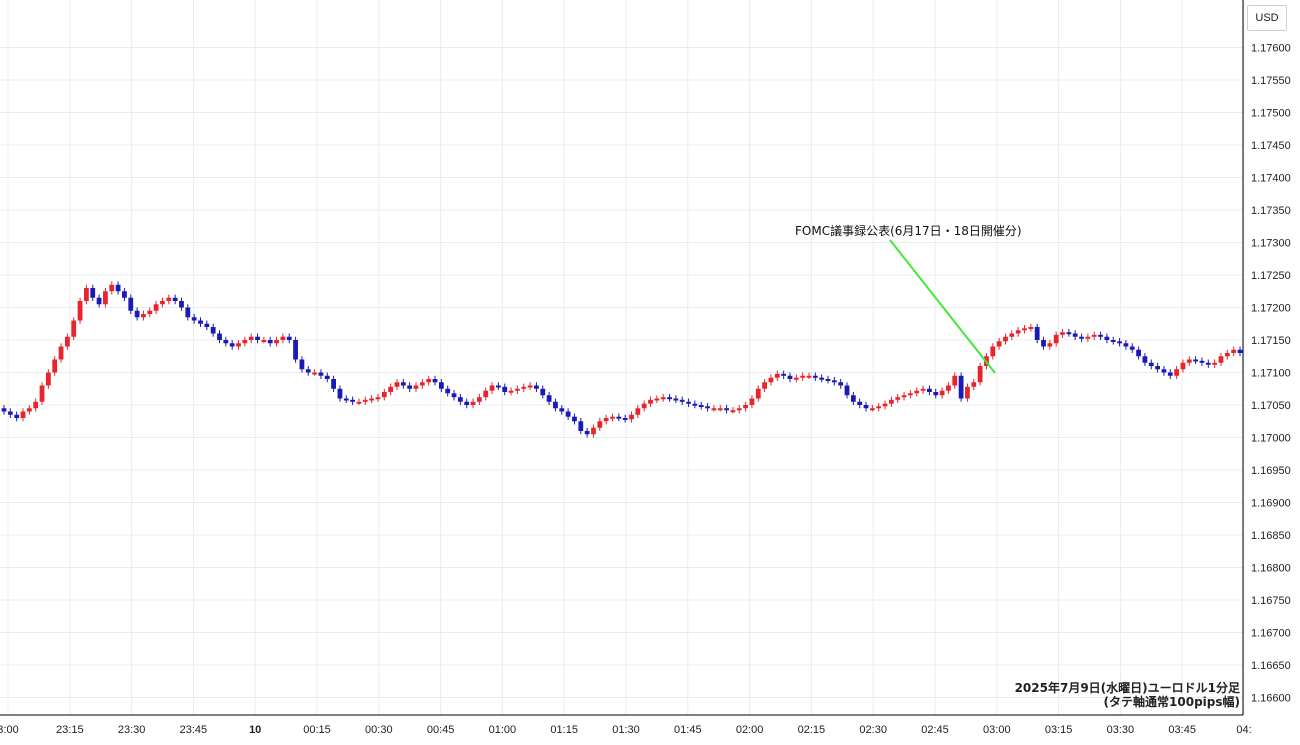  What do you see at coordinates (1271, 49) in the screenshot?
I see `y-tick-label: 1.17600` at bounding box center [1271, 49].